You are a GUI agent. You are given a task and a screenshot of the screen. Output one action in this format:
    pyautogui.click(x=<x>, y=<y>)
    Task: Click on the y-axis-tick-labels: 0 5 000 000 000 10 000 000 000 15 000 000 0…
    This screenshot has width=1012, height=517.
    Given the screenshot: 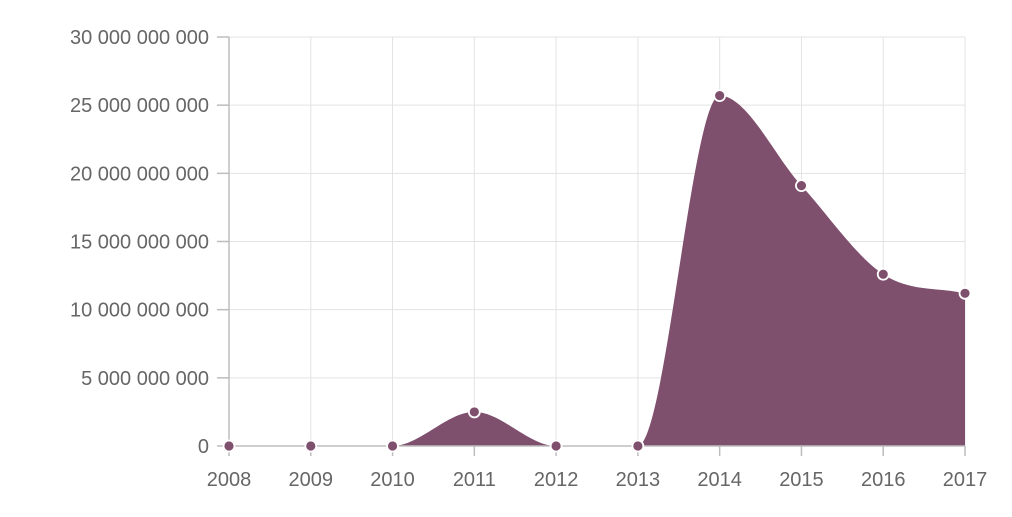 What is the action you would take?
    pyautogui.click(x=139, y=242)
    